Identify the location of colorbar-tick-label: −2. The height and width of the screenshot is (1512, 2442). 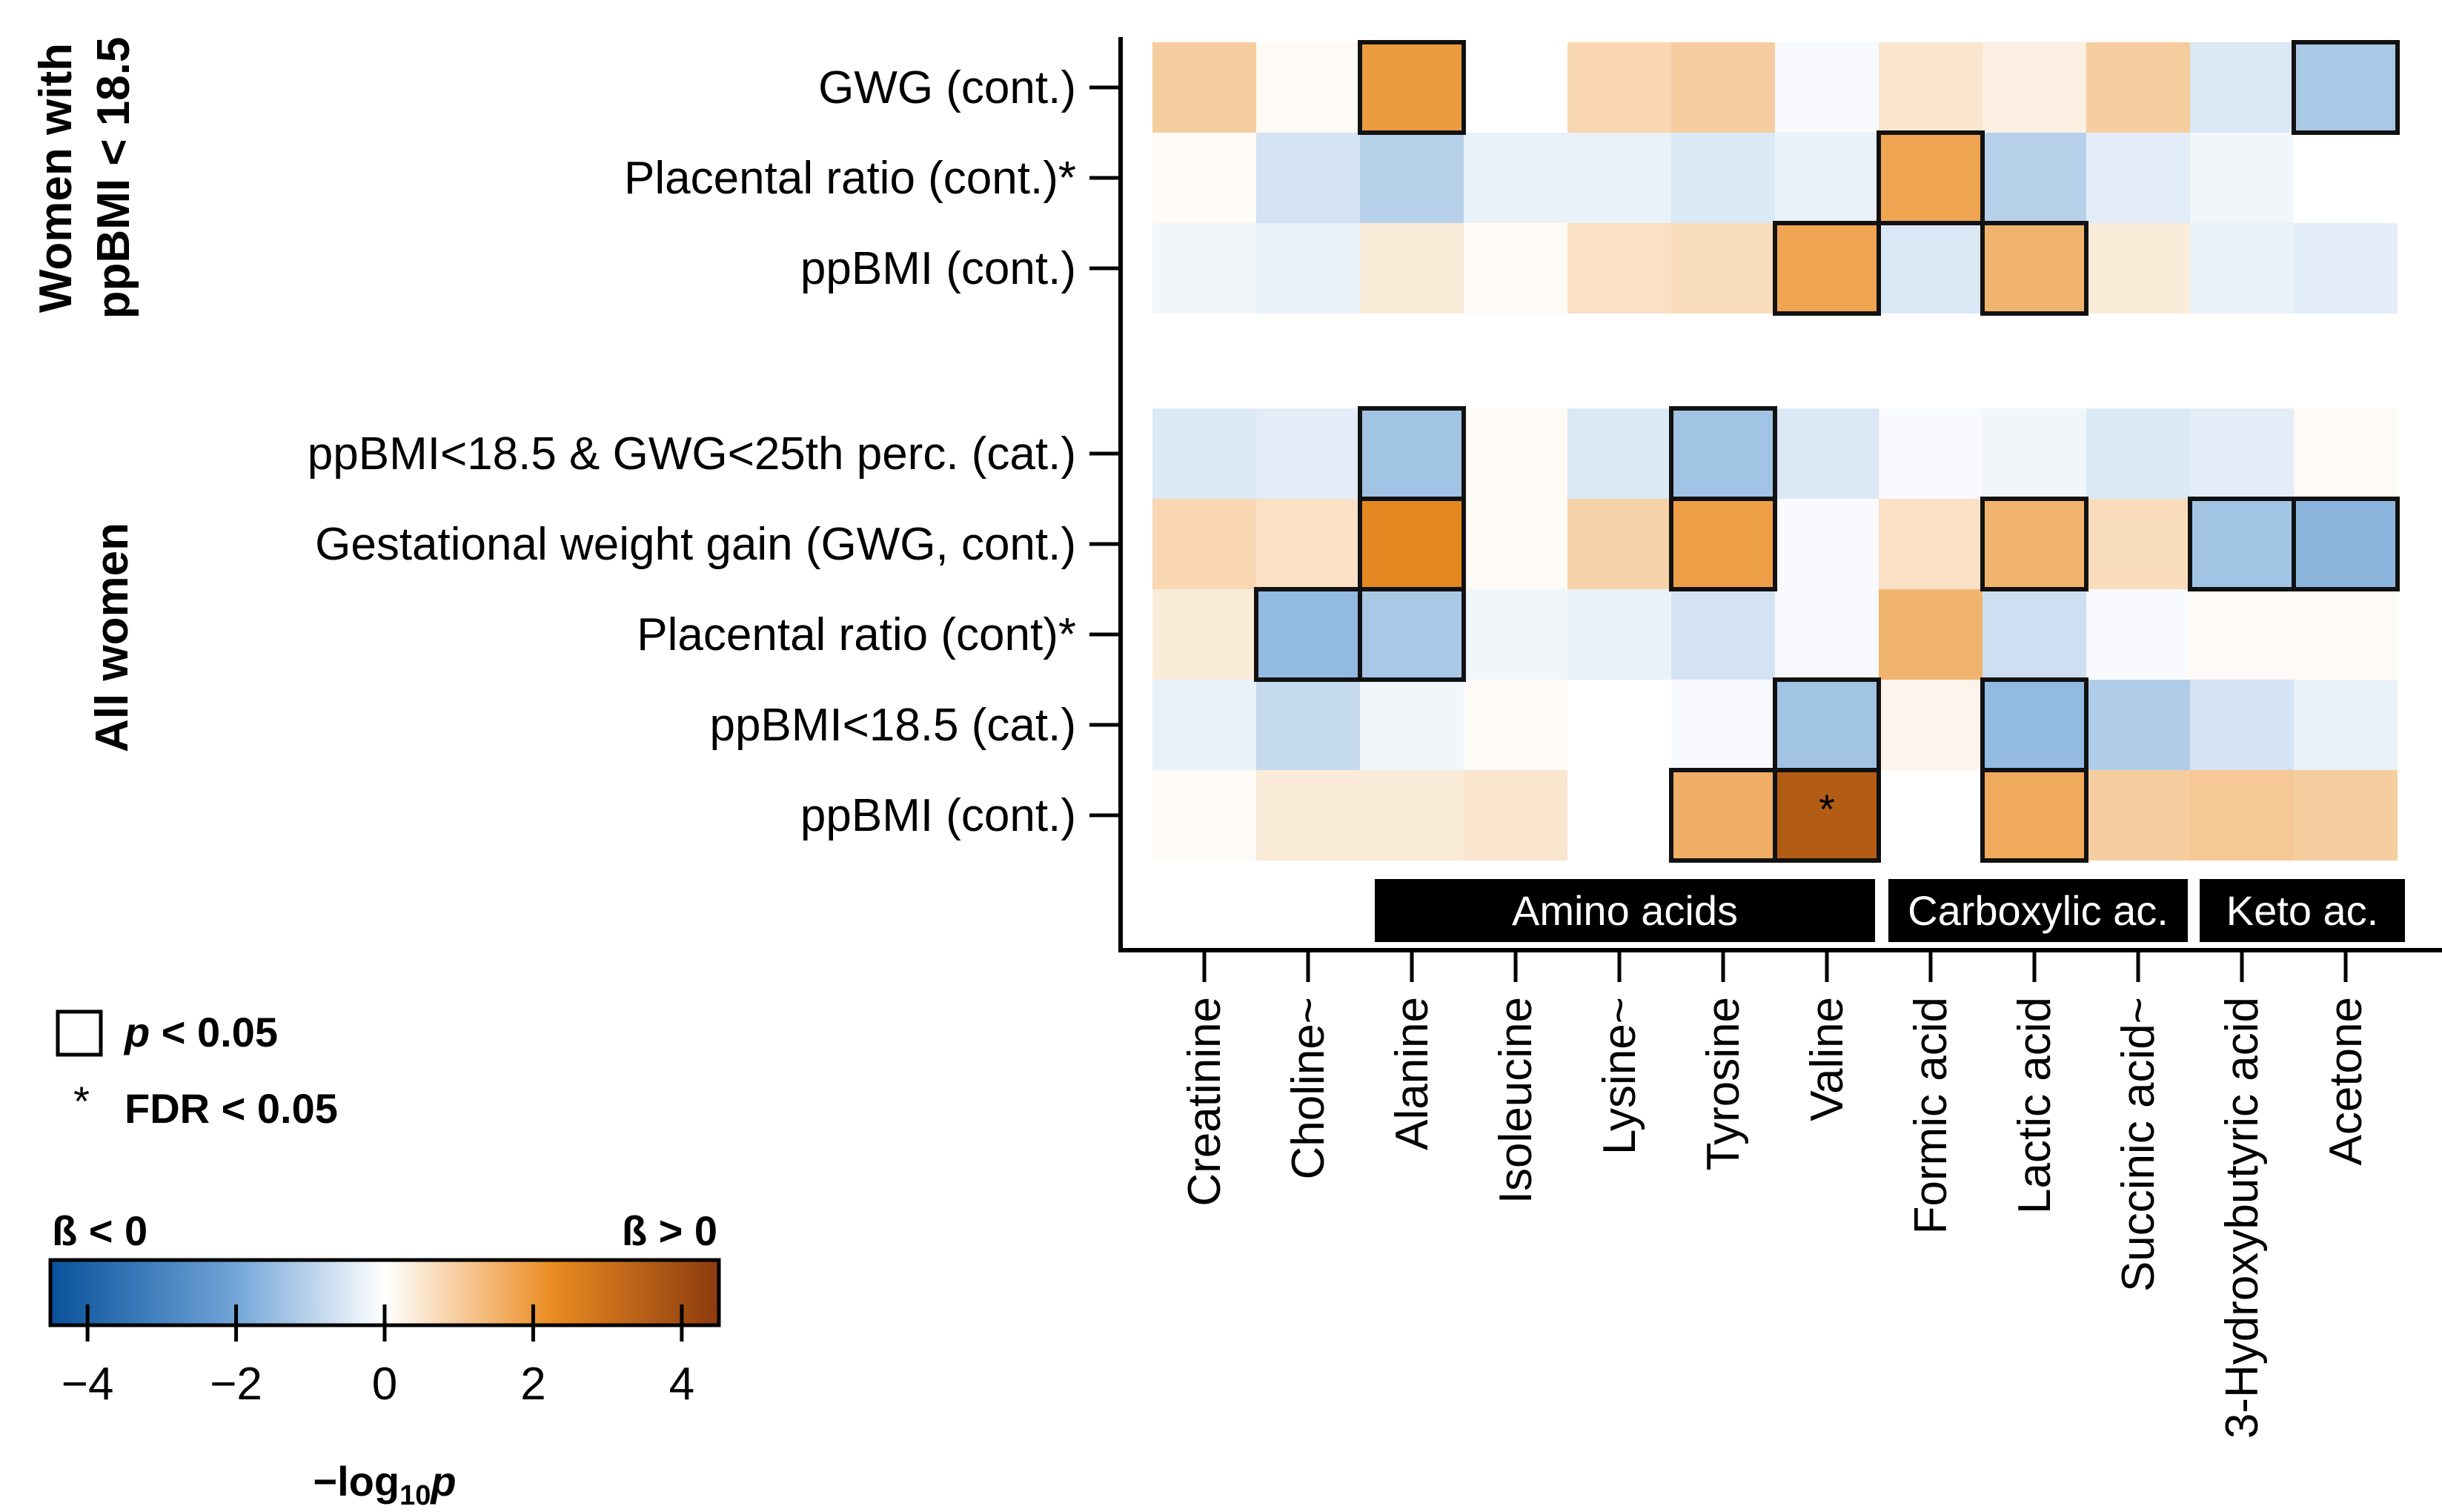
(236, 1385).